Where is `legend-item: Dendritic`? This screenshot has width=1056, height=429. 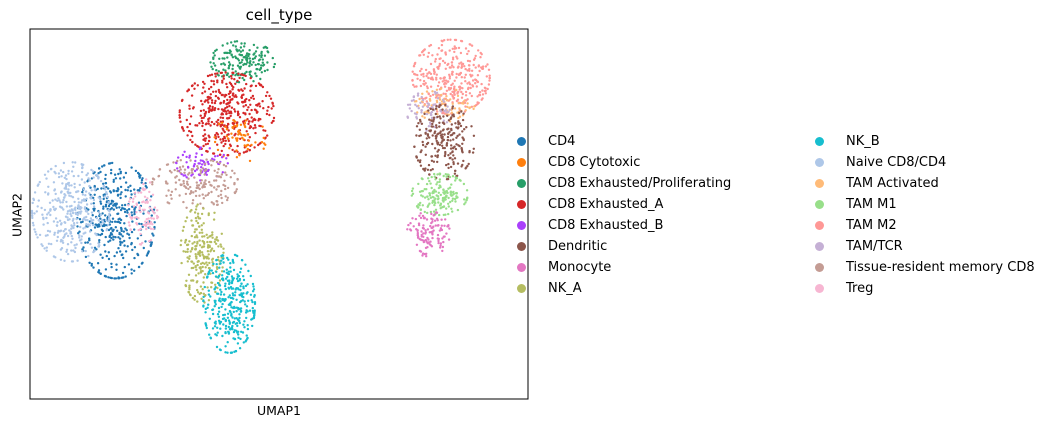 legend-item: Dendritic is located at coordinates (562, 246).